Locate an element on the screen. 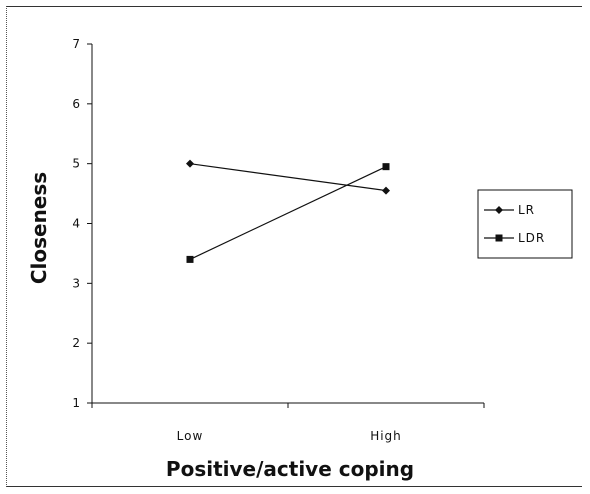  series-line-ldr is located at coordinates (288, 213).